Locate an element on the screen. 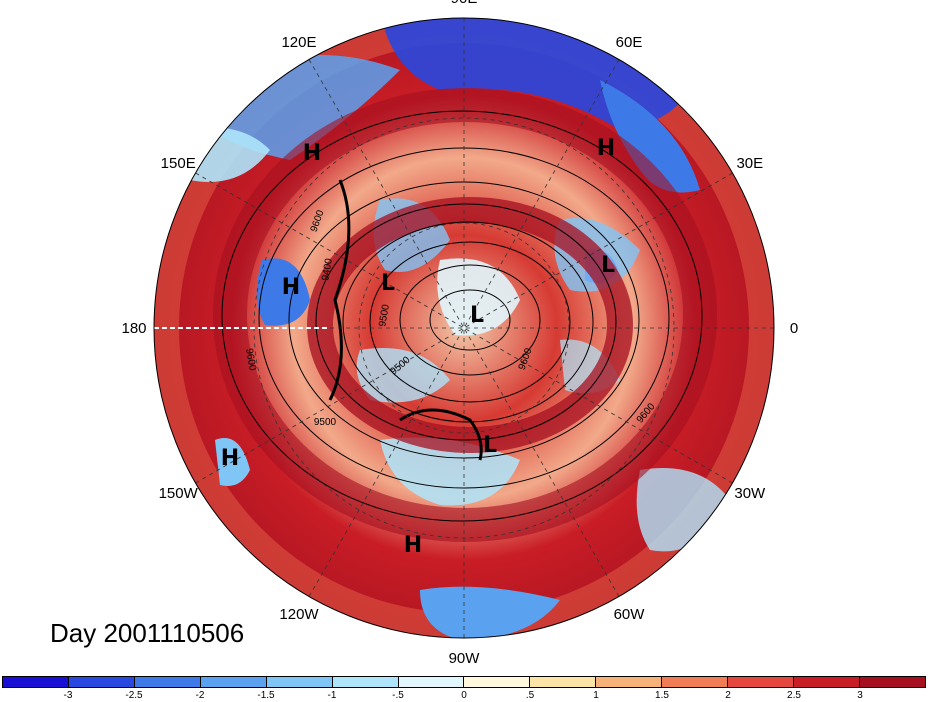  contour-label: 9600 is located at coordinates (250, 360).